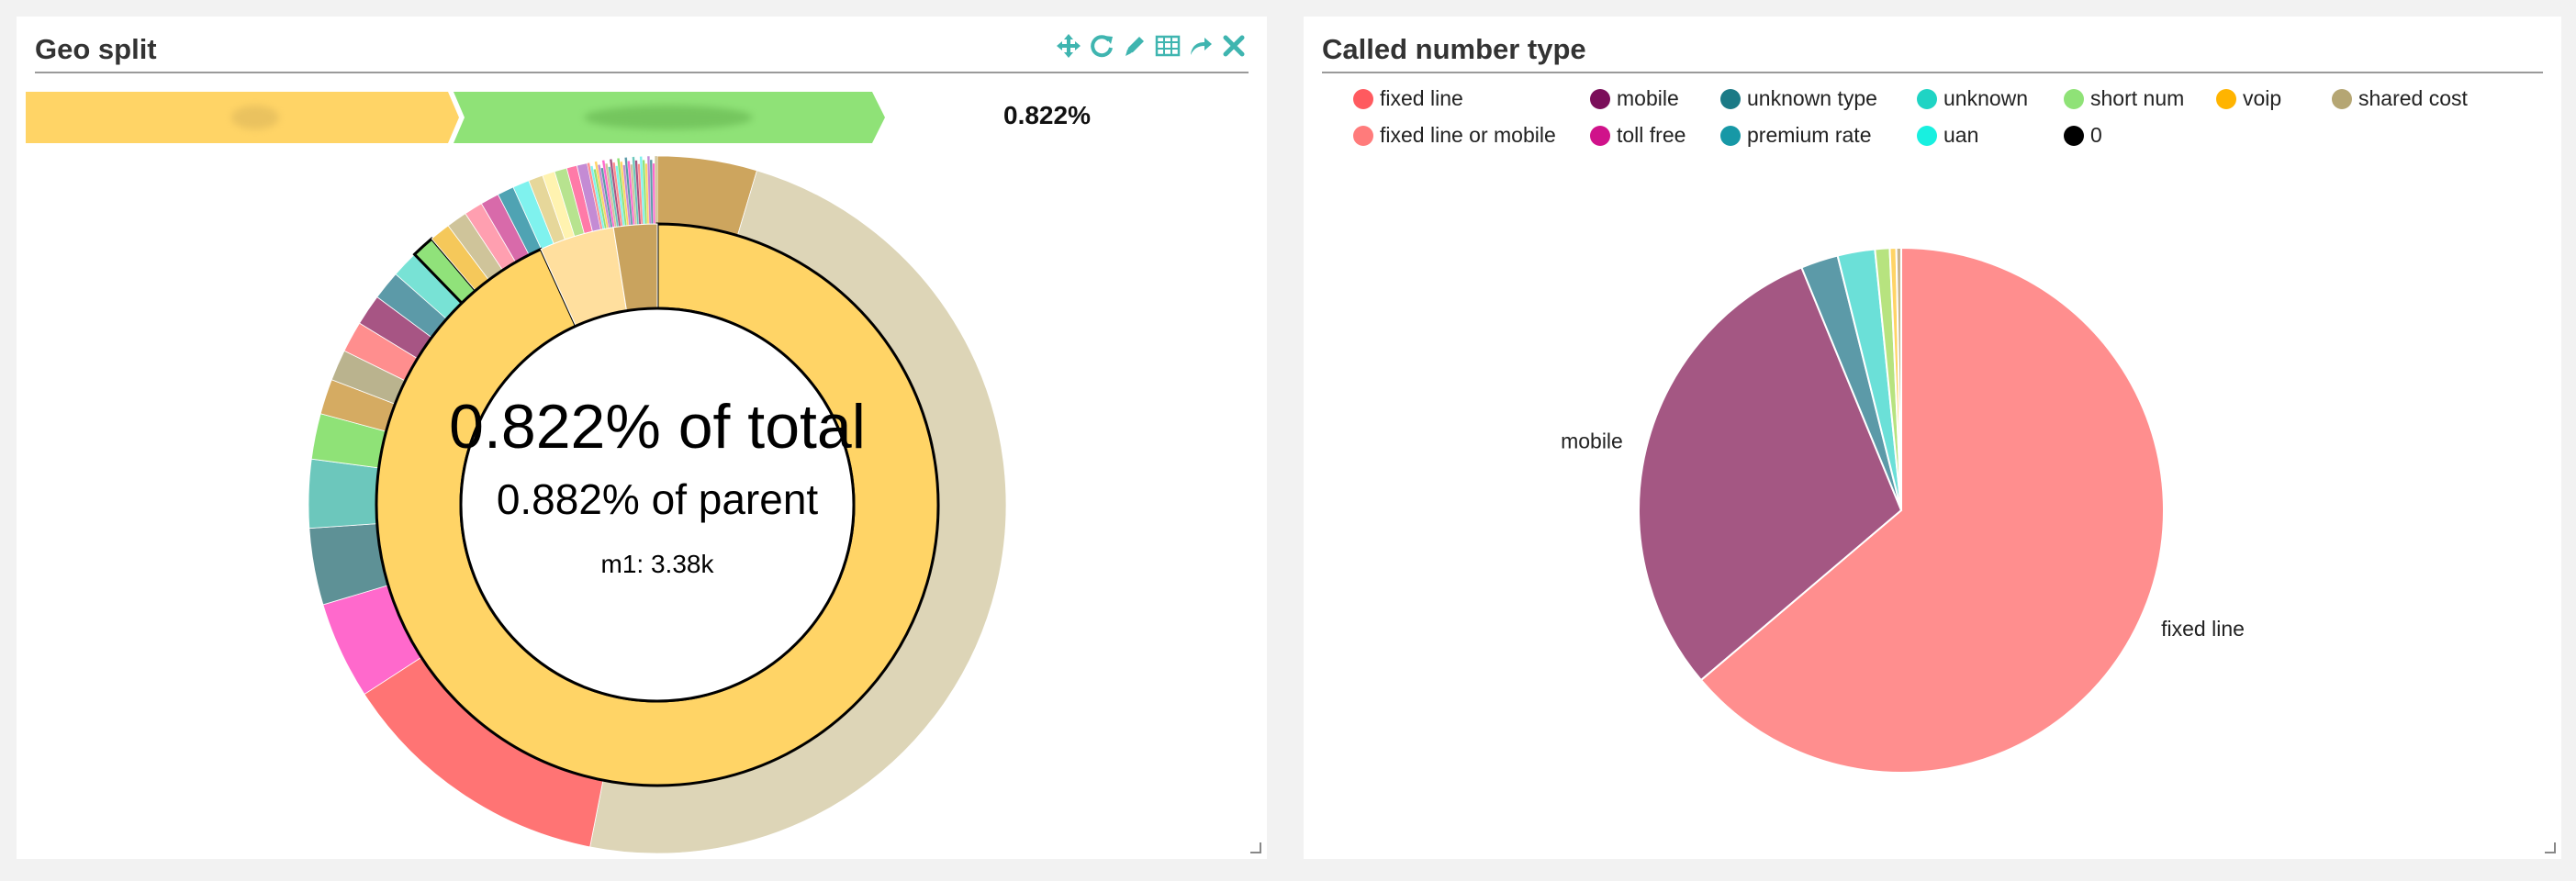 The height and width of the screenshot is (881, 2576). What do you see at coordinates (1961, 135) in the screenshot?
I see `legend-label: uan` at bounding box center [1961, 135].